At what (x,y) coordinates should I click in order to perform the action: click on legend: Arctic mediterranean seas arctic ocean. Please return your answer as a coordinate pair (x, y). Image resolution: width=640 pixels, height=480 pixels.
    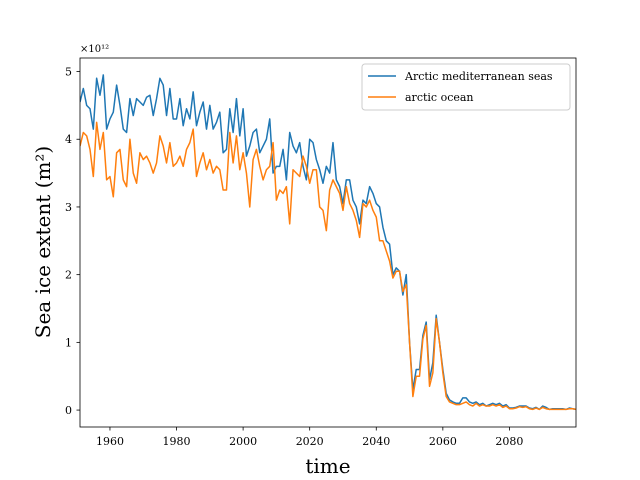
    Looking at the image, I should click on (466, 87).